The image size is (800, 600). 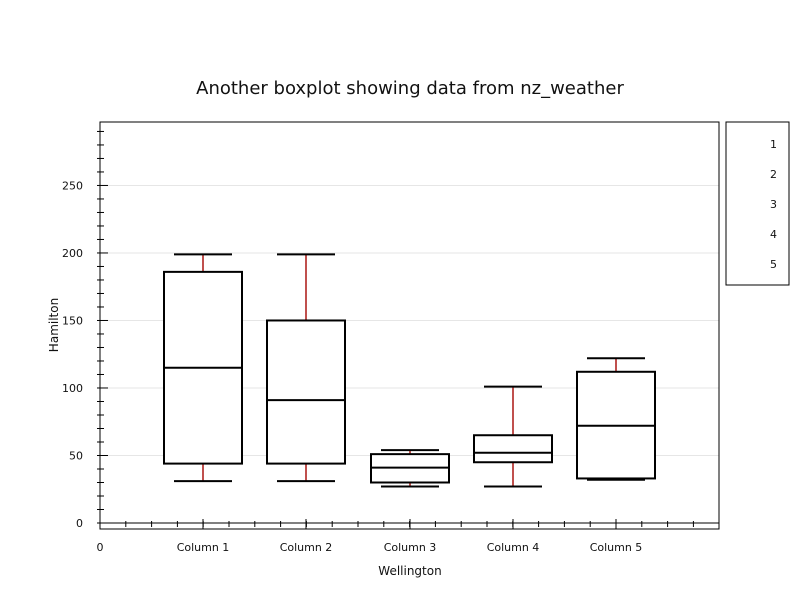 What do you see at coordinates (306, 547) in the screenshot?
I see `x-tick-label: Column 2` at bounding box center [306, 547].